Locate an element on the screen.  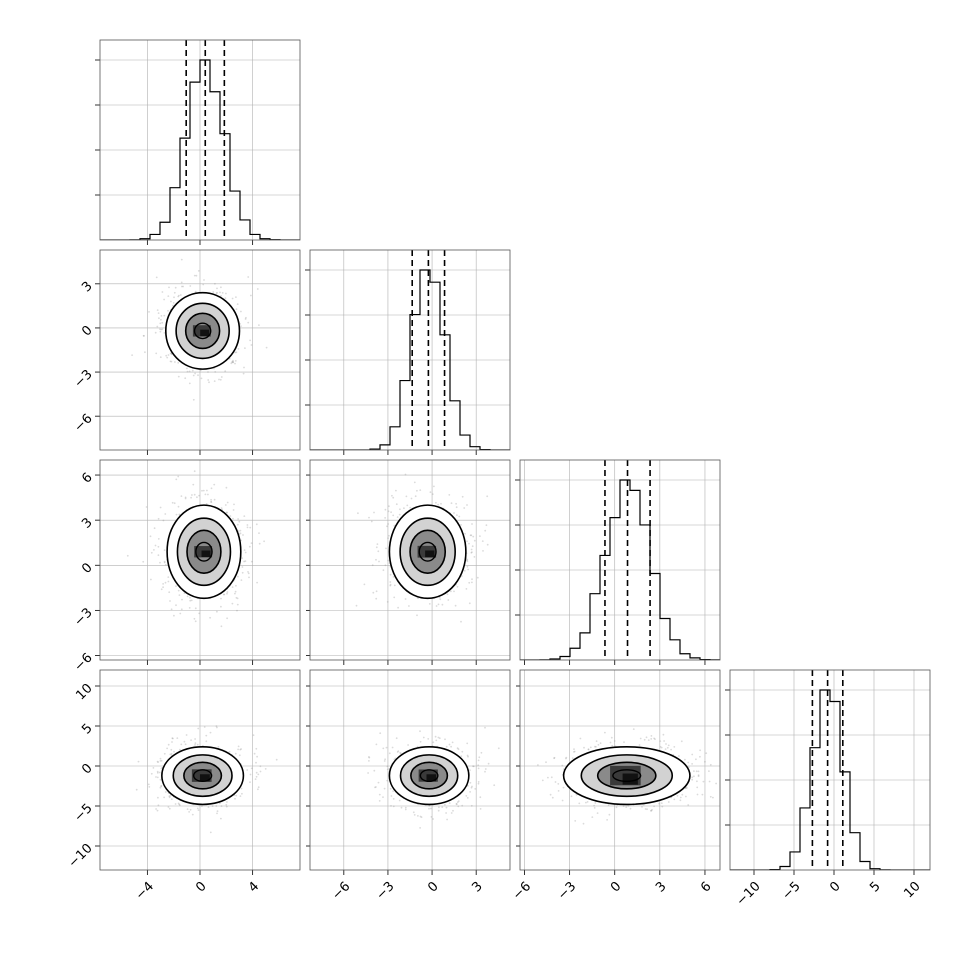
contour-core is located at coordinates (429, 776).